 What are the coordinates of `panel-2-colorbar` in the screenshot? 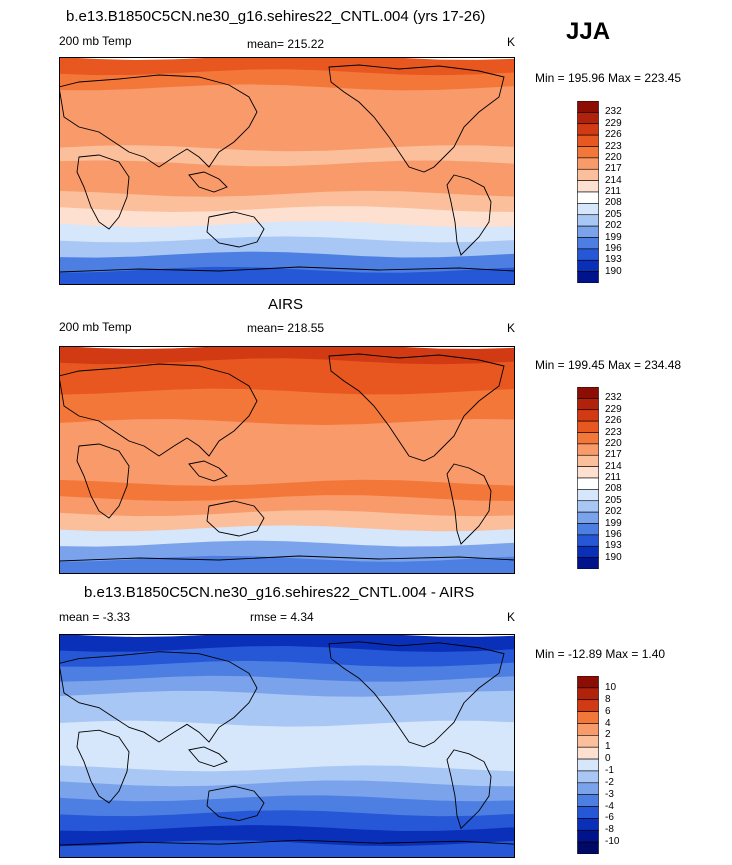 It's located at (588, 478).